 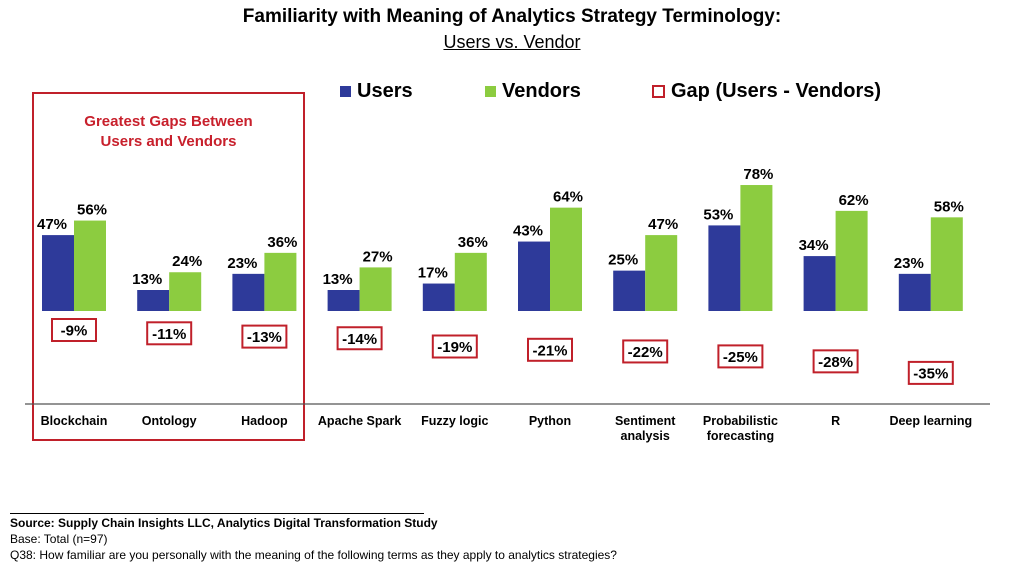 I want to click on legend-swatch-users, so click(x=345, y=91).